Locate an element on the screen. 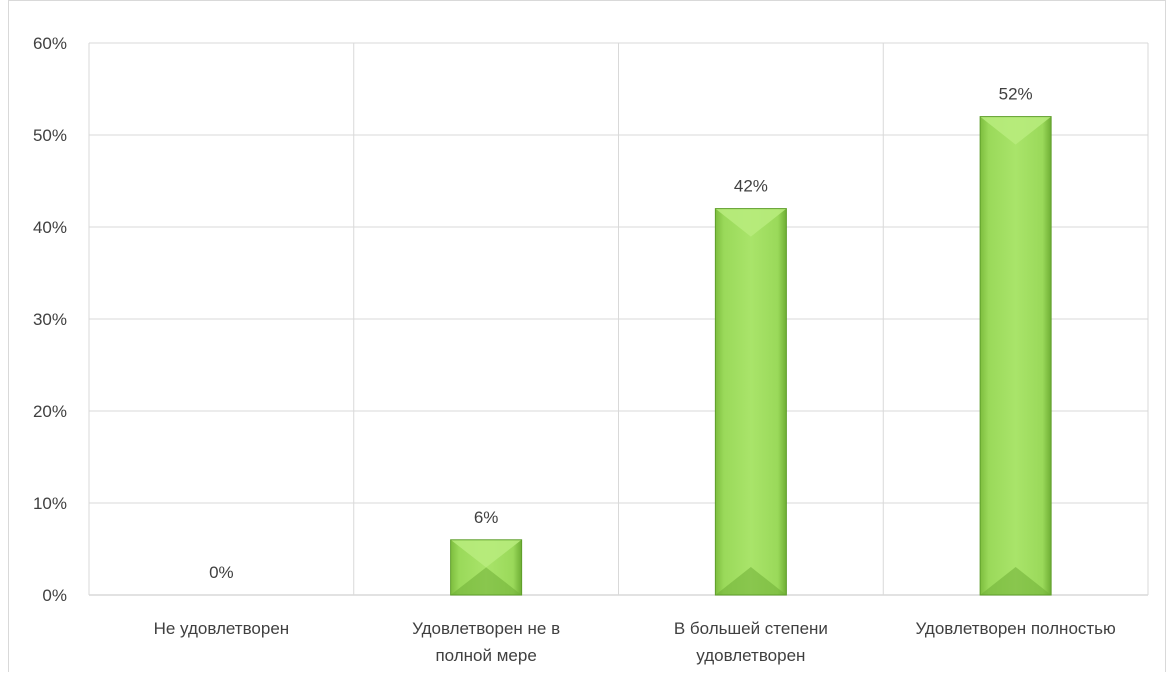 The width and height of the screenshot is (1168, 678). data-label: 42% is located at coordinates (751, 186).